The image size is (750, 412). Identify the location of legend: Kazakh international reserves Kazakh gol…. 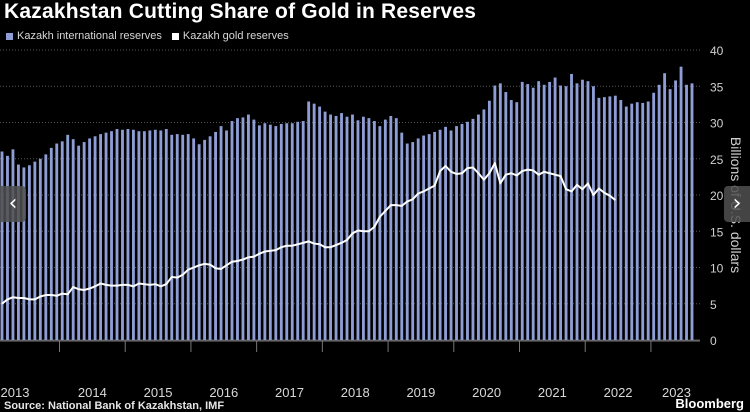
(152, 36).